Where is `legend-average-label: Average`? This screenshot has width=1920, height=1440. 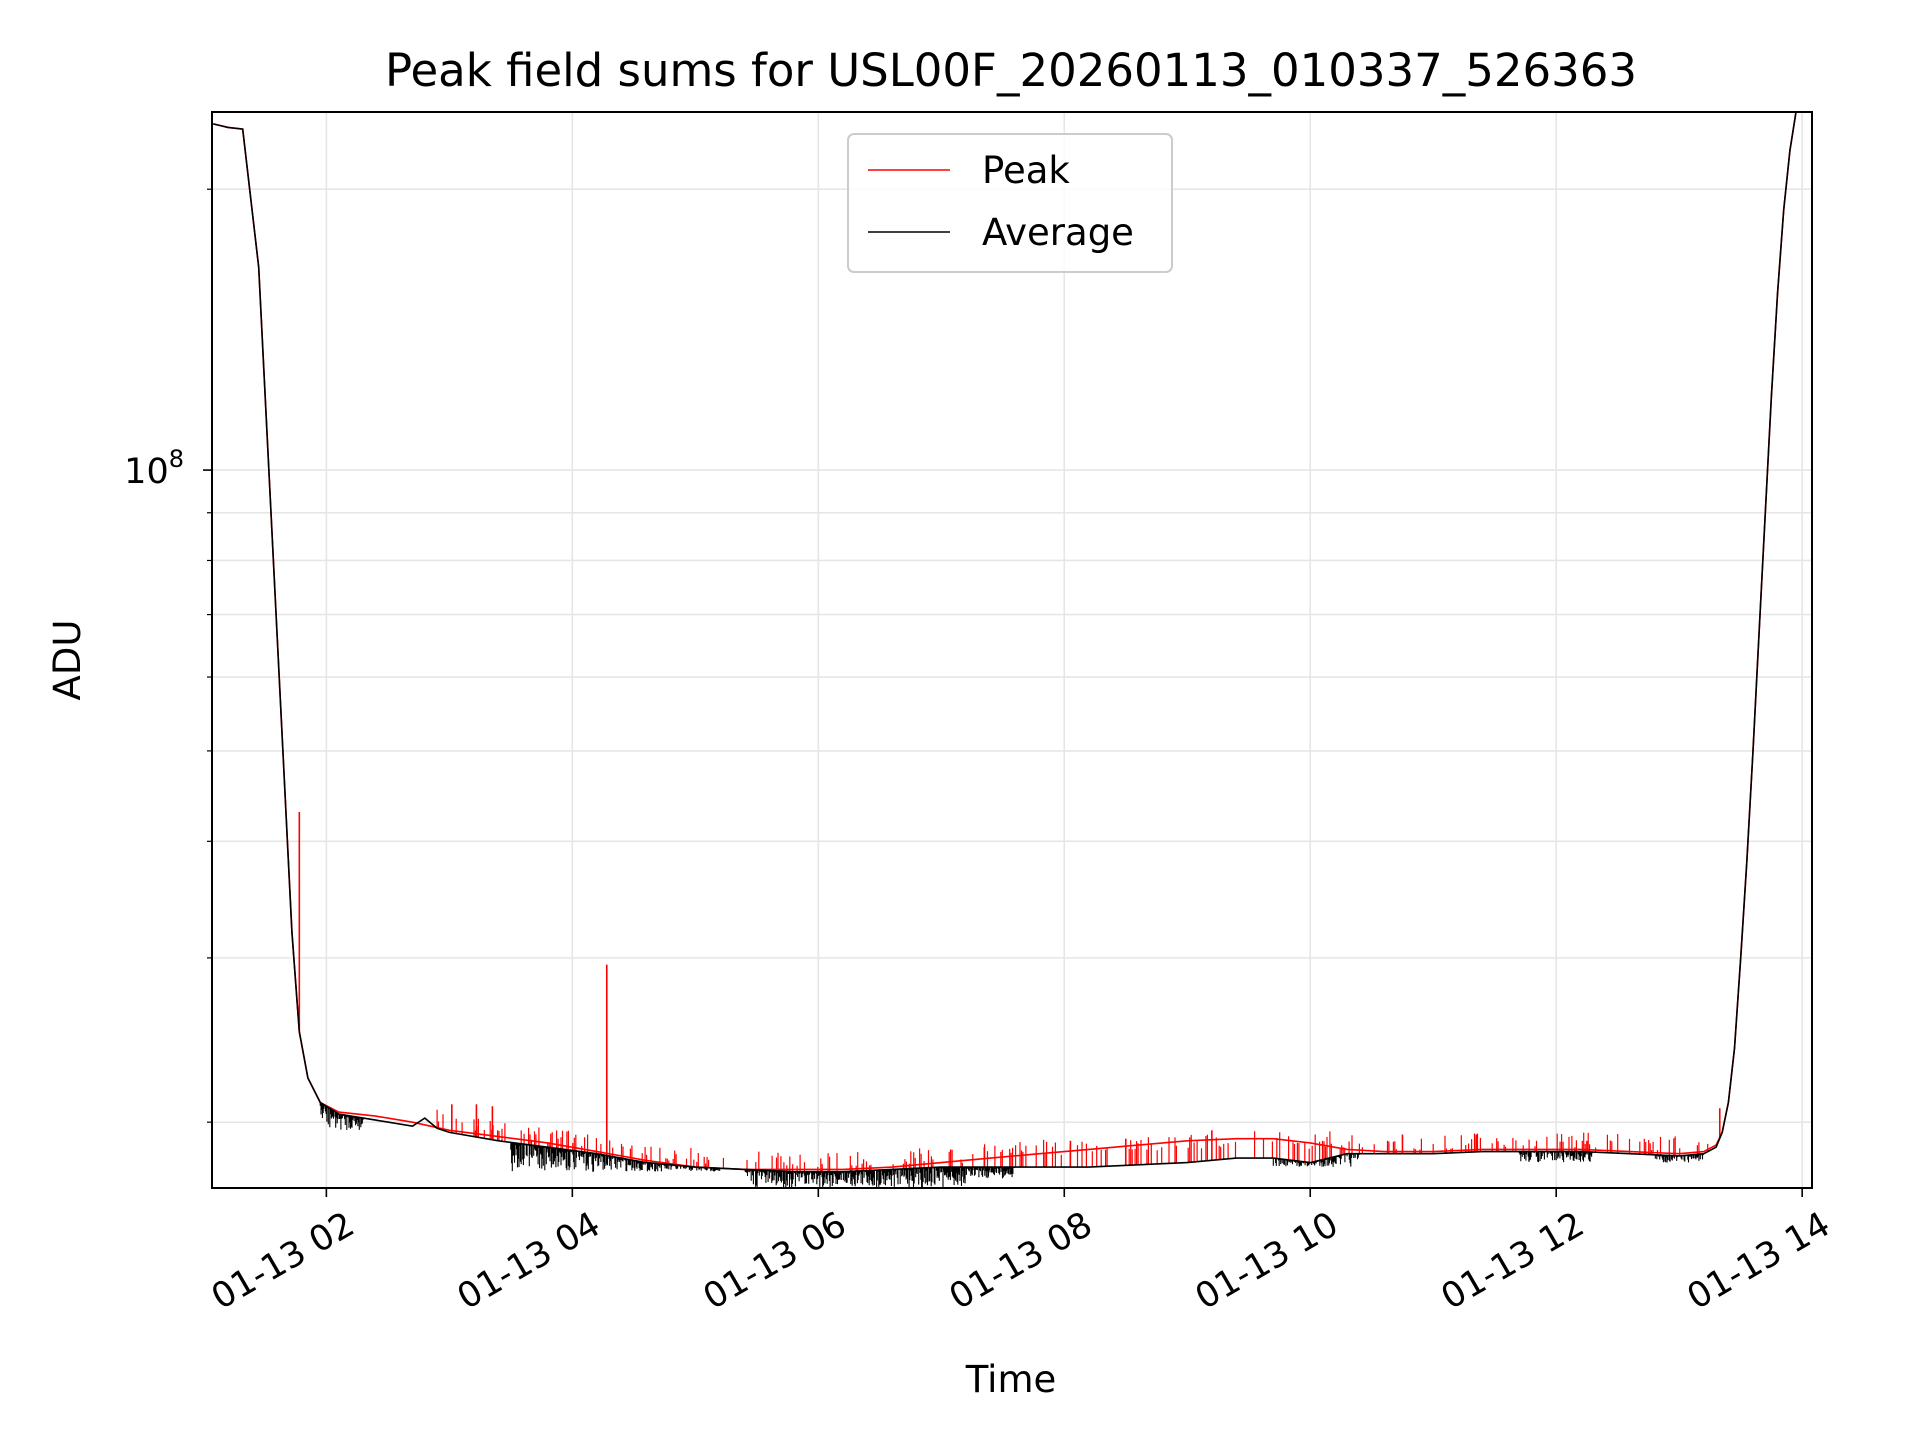 legend-average-label: Average is located at coordinates (1058, 232).